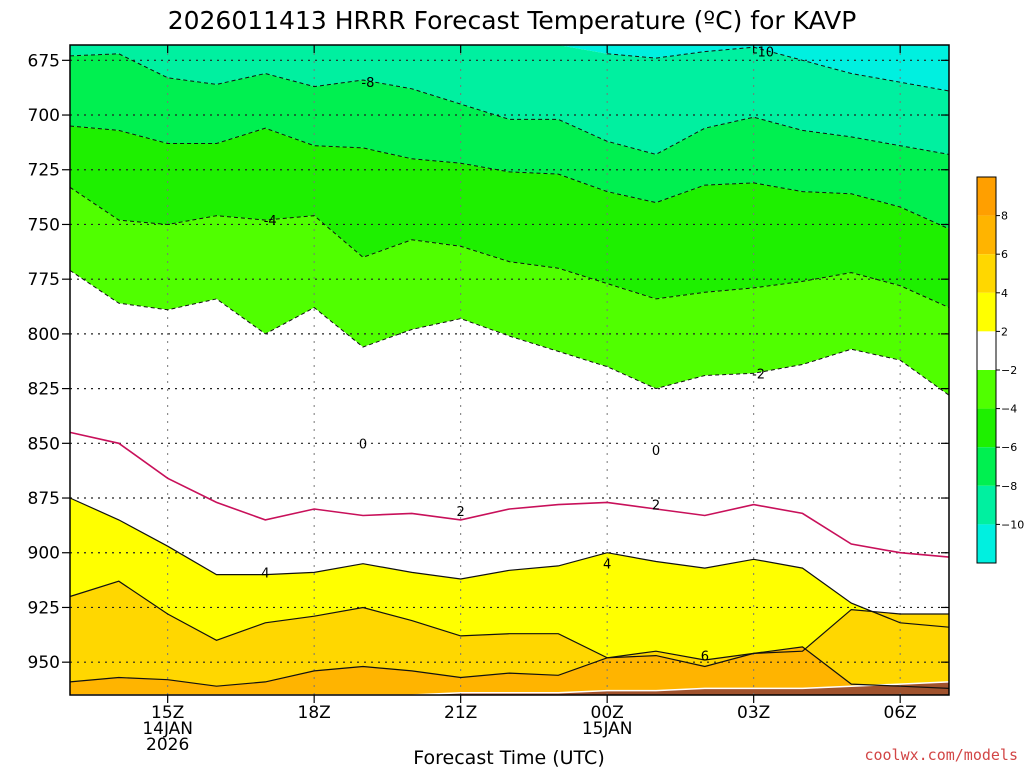  Describe the element at coordinates (656, 506) in the screenshot. I see `isotherm-label-7: 2` at that location.